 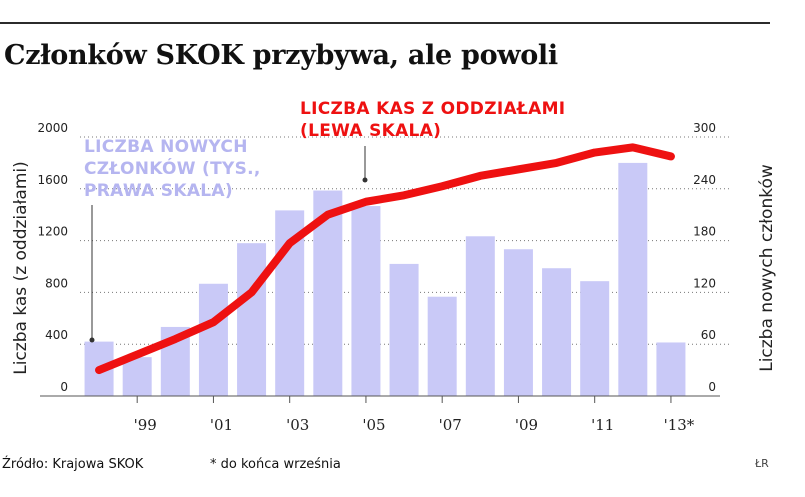 I want to click on left-tick-label: 800, so click(x=56, y=283).